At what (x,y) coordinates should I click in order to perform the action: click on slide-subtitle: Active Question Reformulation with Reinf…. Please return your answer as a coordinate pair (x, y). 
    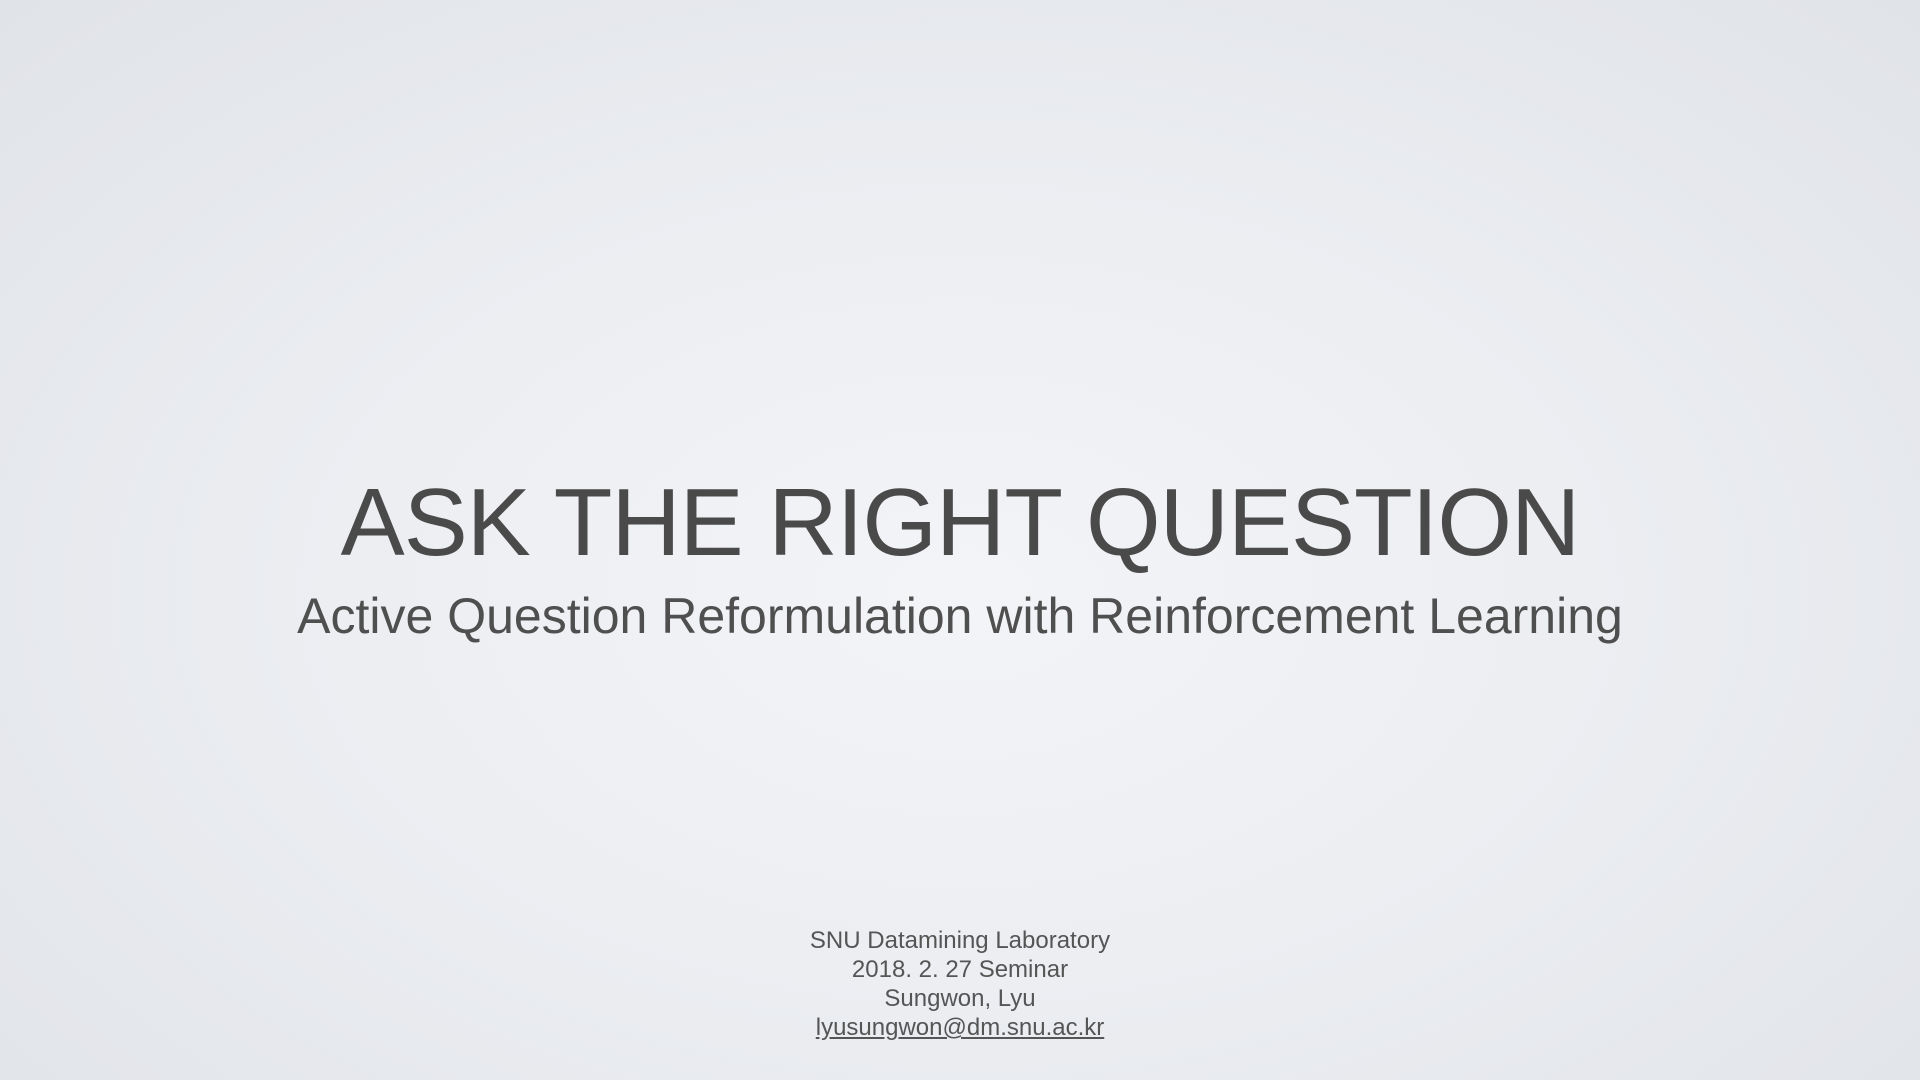
    Looking at the image, I should click on (960, 616).